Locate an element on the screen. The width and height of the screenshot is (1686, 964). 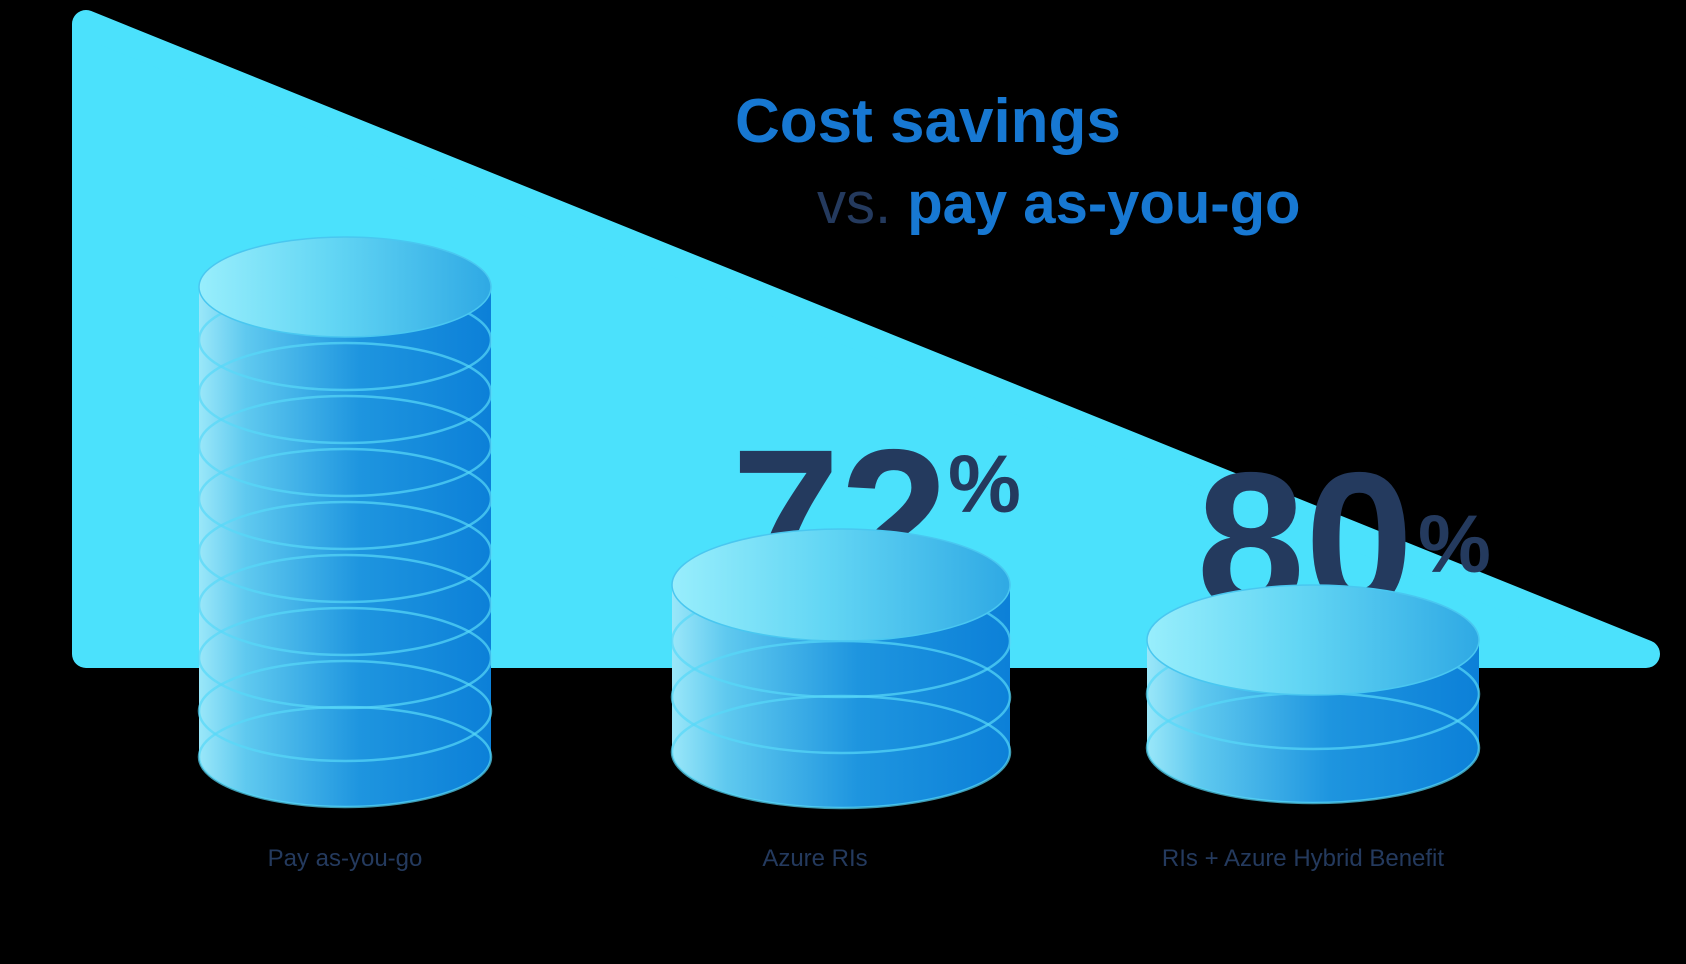
coin-stack-ris-plus-ahb is located at coordinates (1313, 694).